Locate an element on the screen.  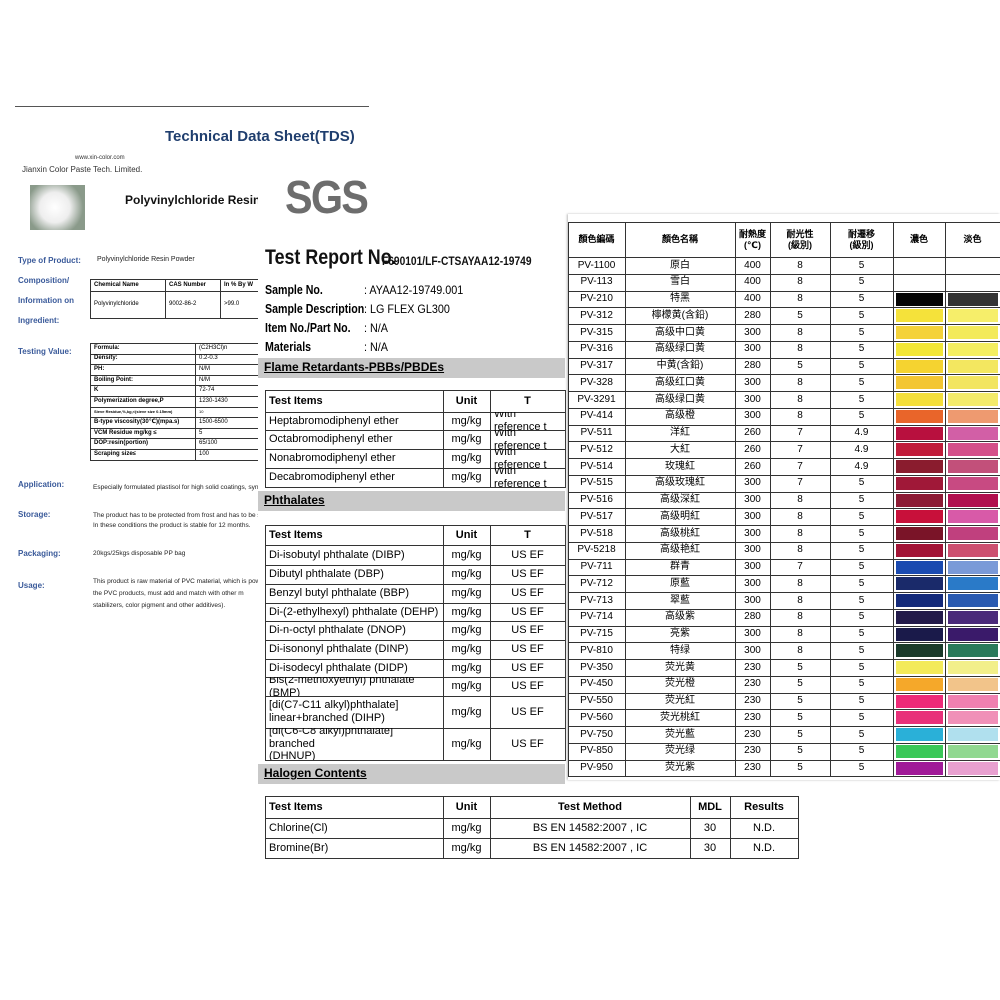
color-table-cell: 高级中口黄 is located at coordinates (680, 333).